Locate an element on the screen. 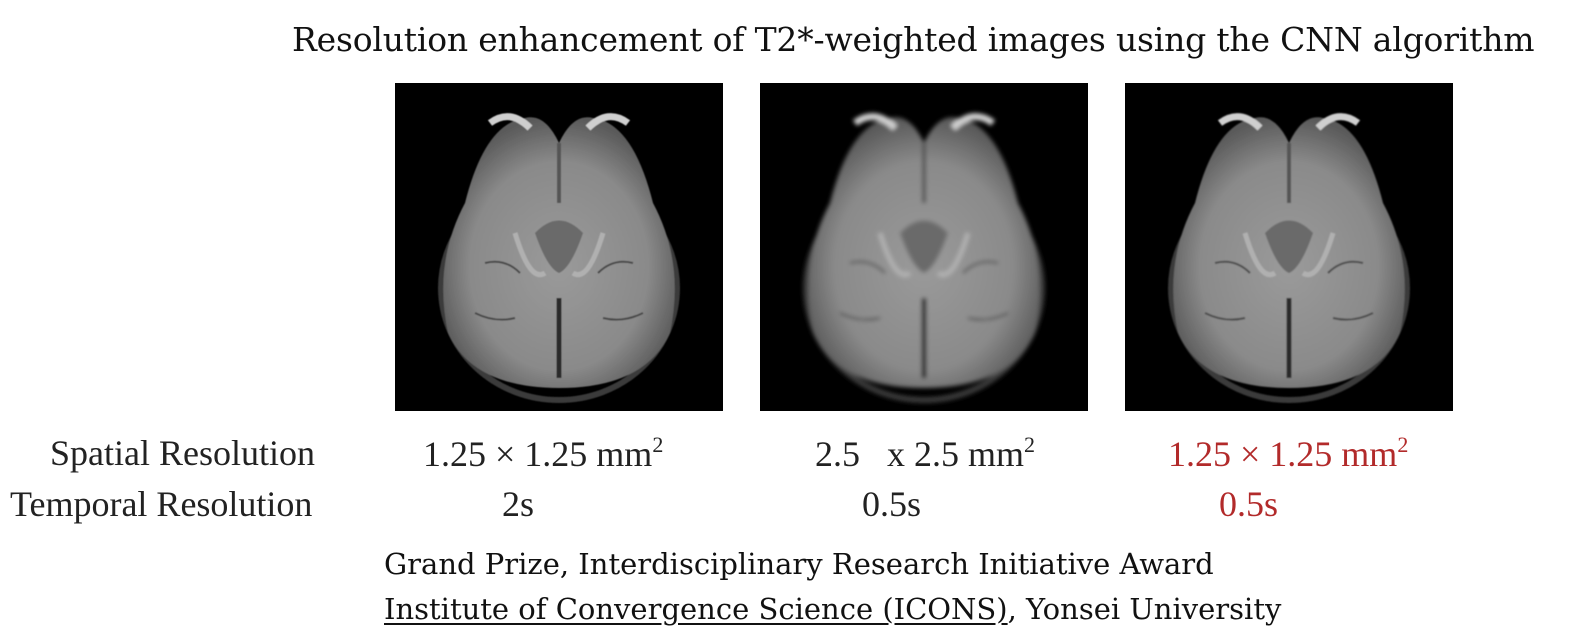  temporal-value-1: 2s is located at coordinates (518, 504).